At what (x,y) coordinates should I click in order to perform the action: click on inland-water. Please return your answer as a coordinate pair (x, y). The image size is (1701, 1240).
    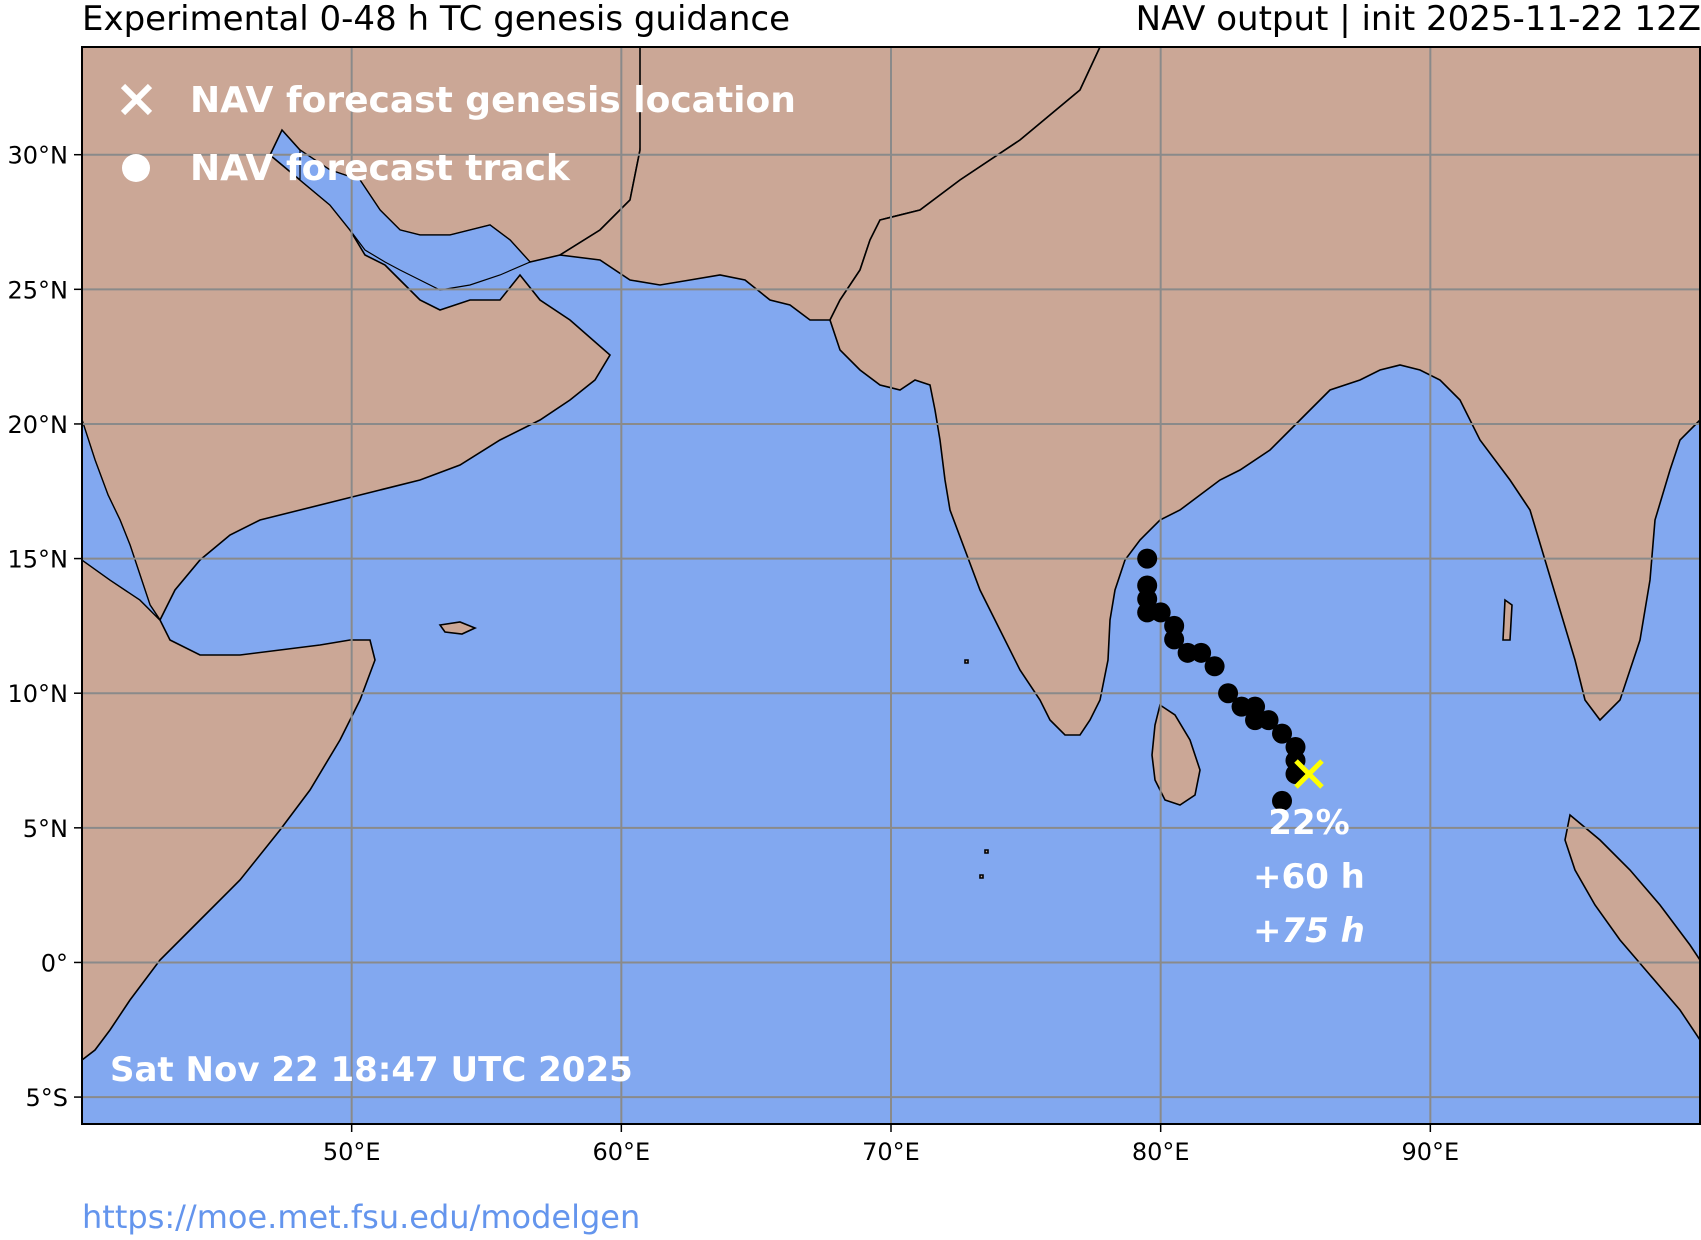
    Looking at the image, I should click on (306, 384).